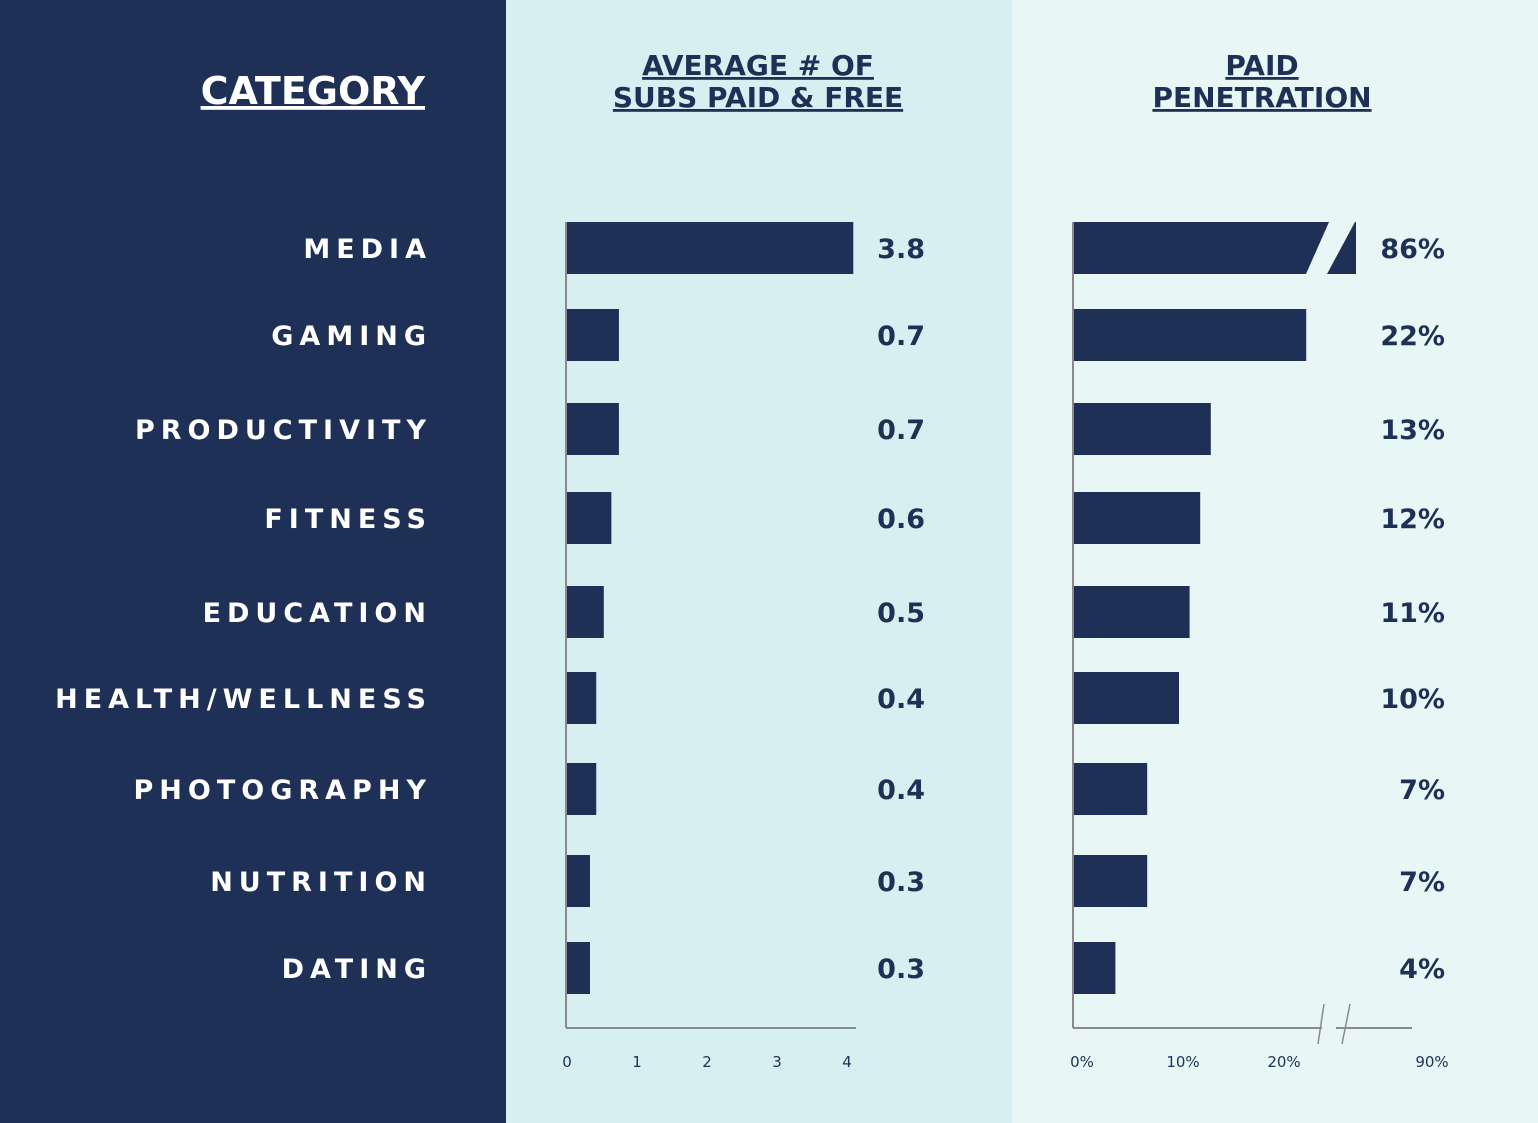 Image resolution: width=1538 pixels, height=1123 pixels. What do you see at coordinates (567, 1062) in the screenshot?
I see `x-tick-label-average-subs: 0` at bounding box center [567, 1062].